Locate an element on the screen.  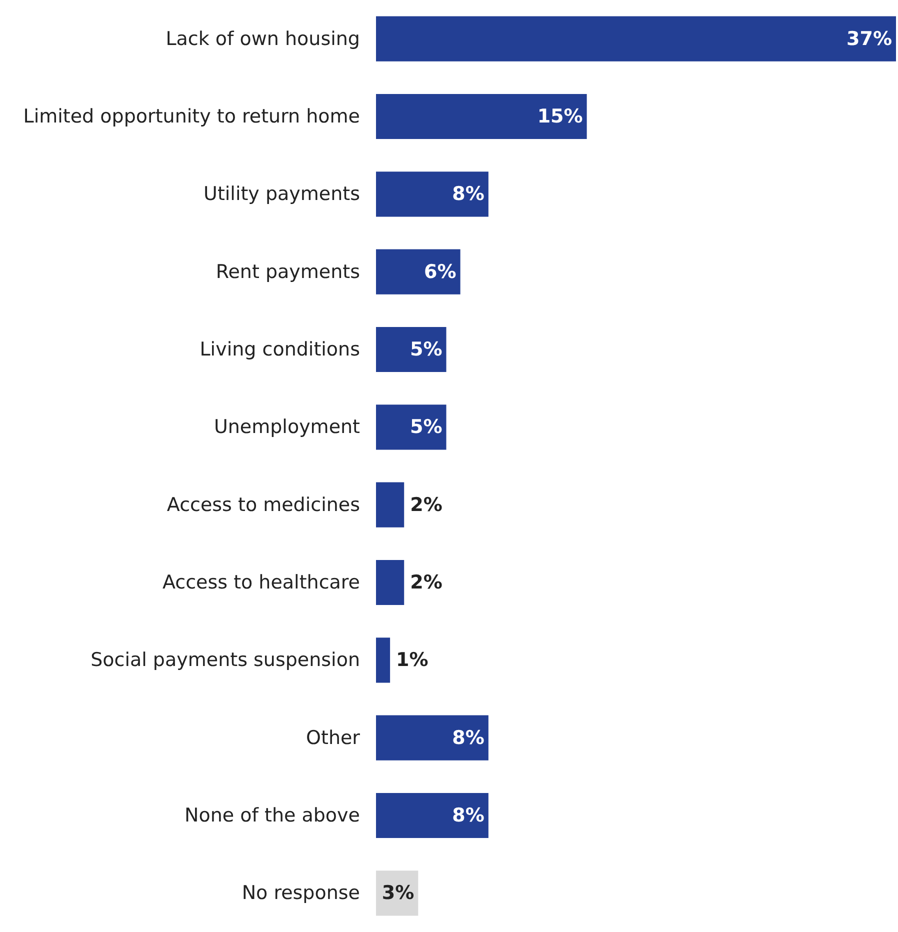
data-label: 6% is located at coordinates (440, 271).